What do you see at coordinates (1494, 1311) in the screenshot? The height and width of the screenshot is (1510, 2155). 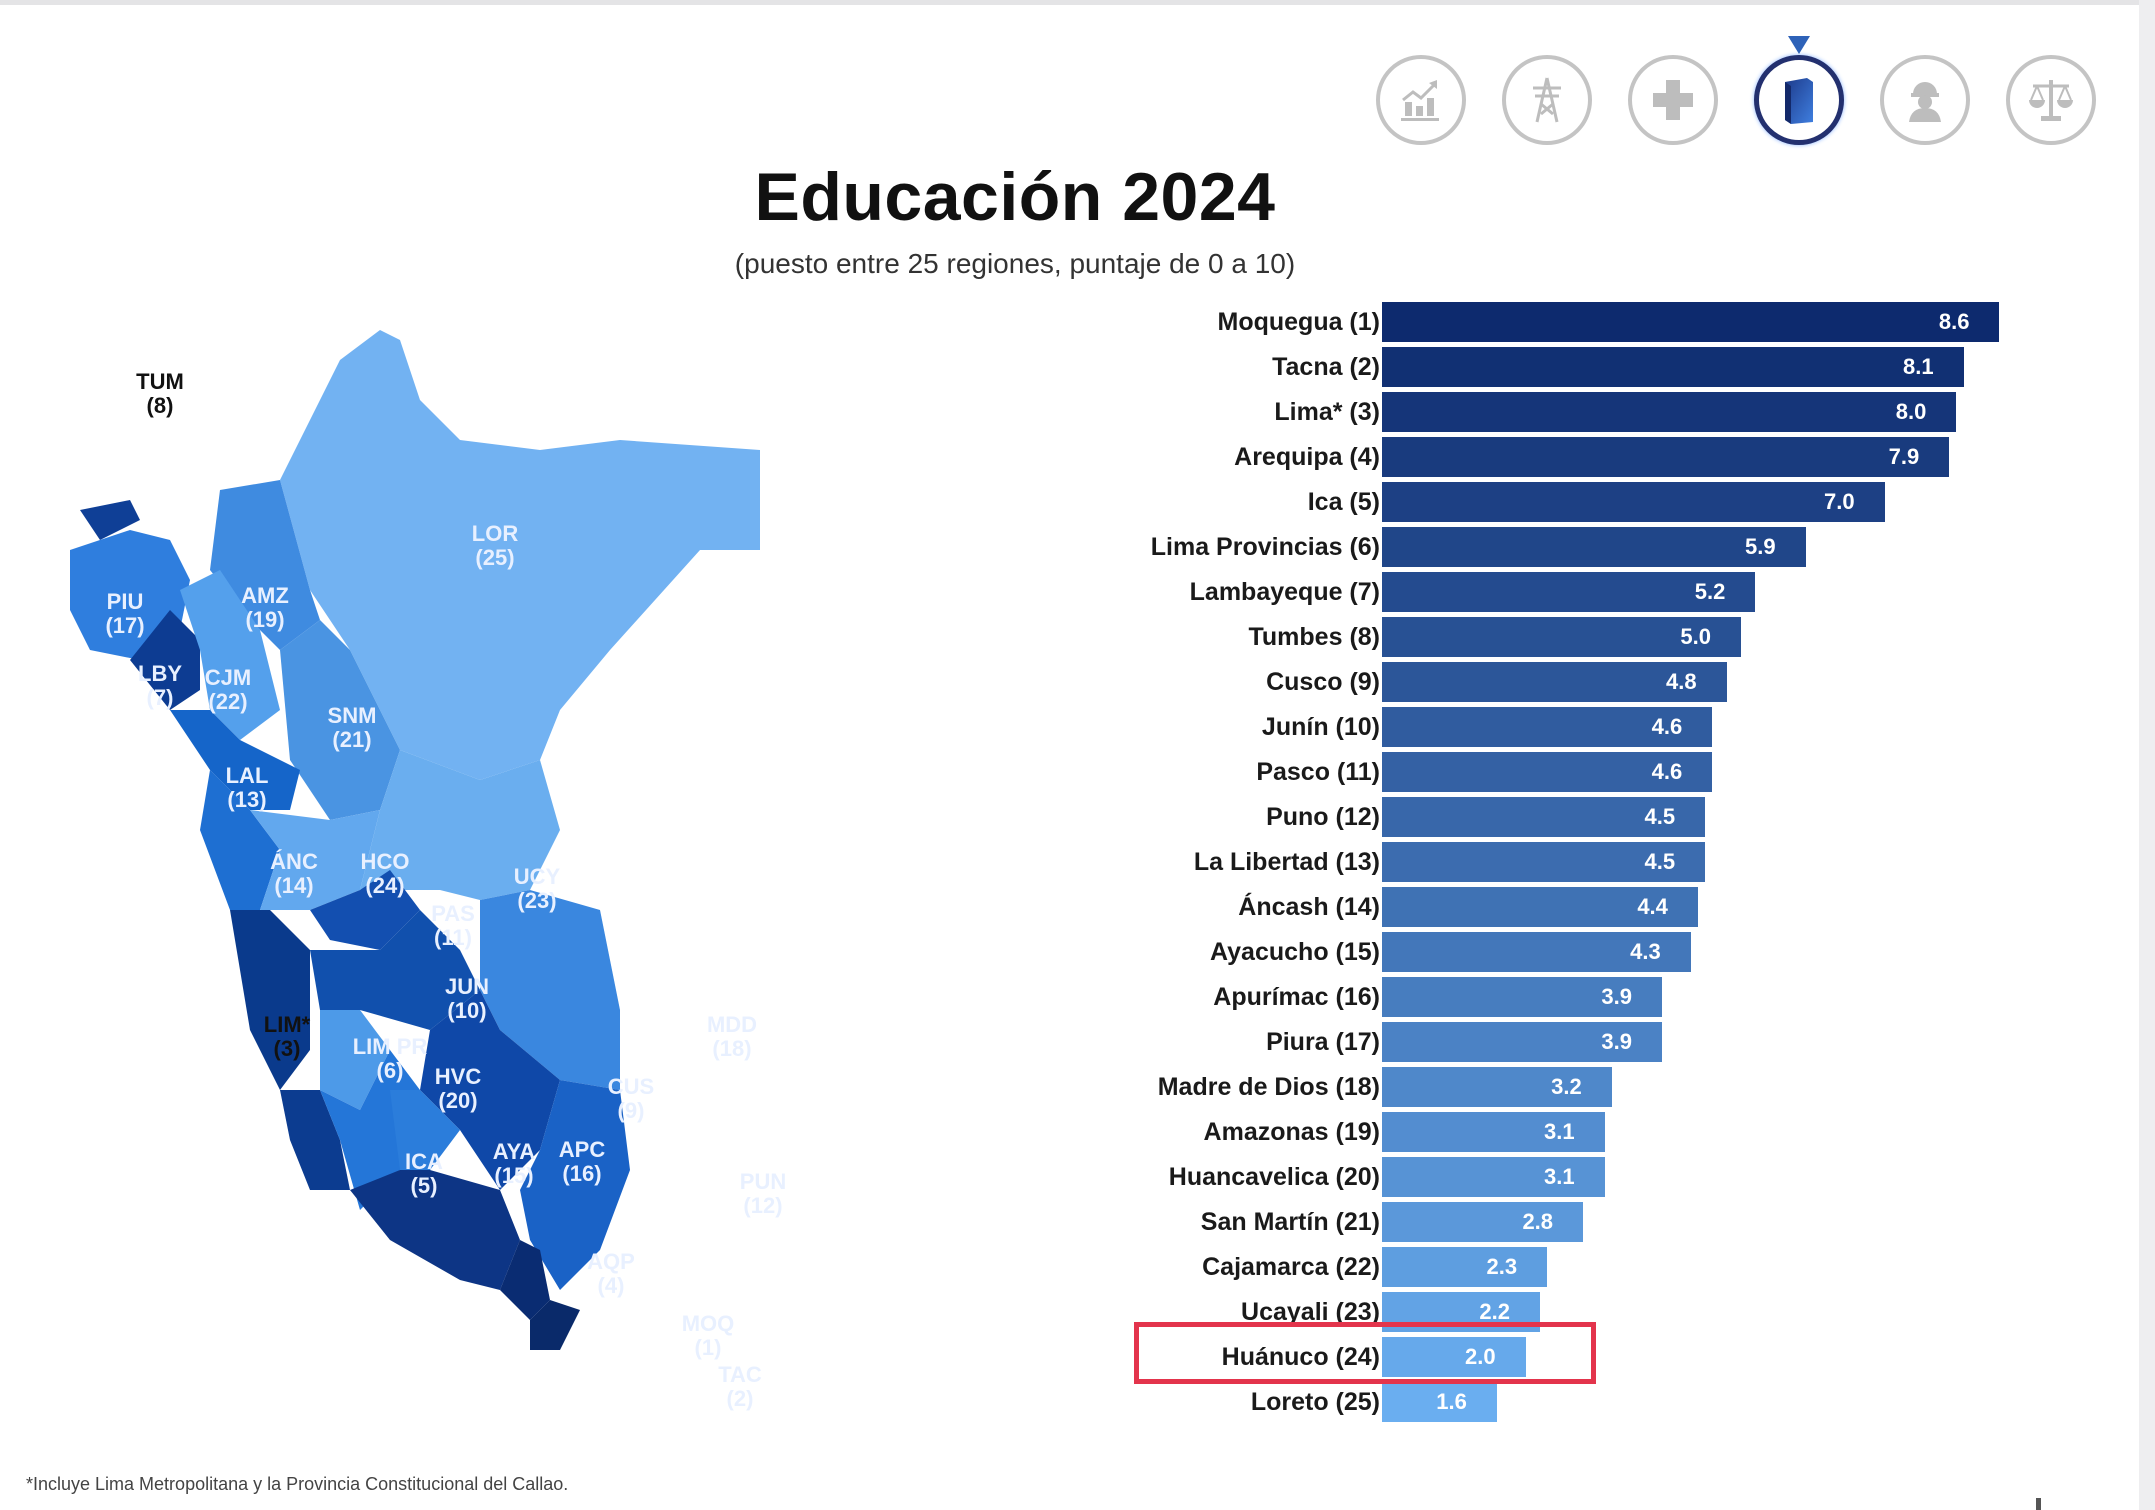 I see `bar-value-label: 2.2` at bounding box center [1494, 1311].